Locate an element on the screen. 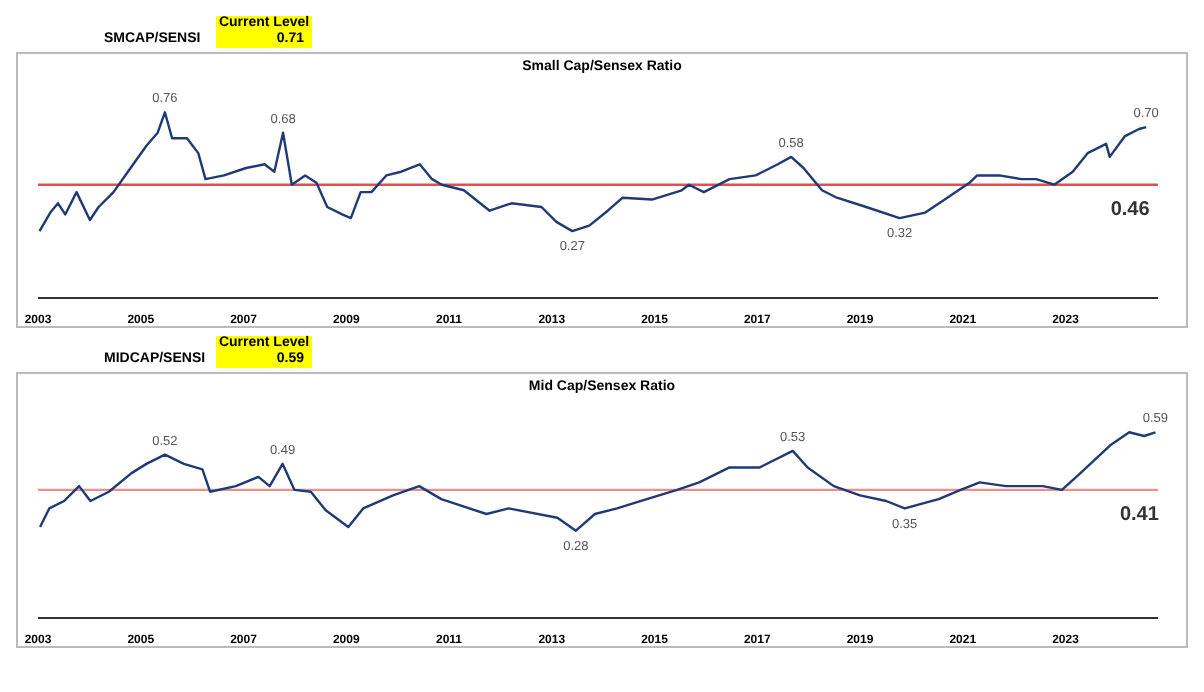 The image size is (1204, 692). annotation: 0.46 is located at coordinates (1130, 209).